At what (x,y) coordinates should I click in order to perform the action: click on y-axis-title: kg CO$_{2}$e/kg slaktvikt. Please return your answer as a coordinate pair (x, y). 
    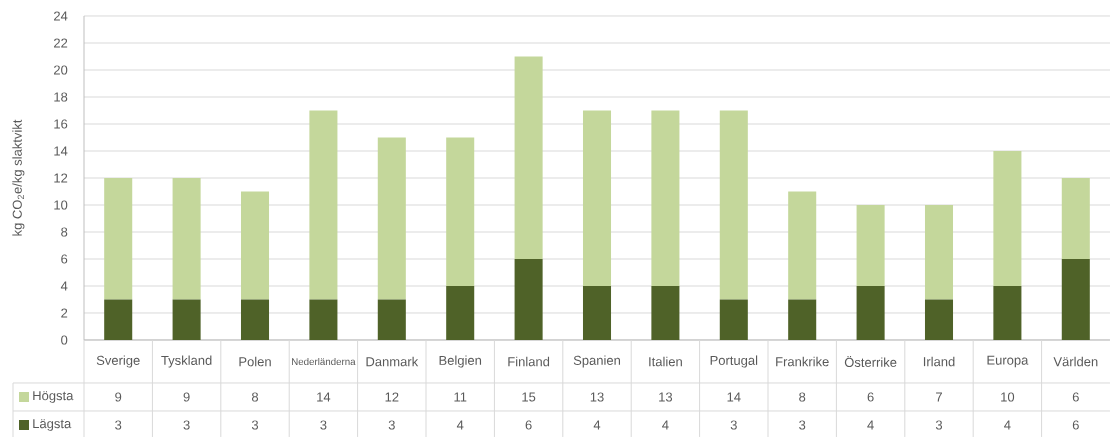
    Looking at the image, I should click on (18, 177).